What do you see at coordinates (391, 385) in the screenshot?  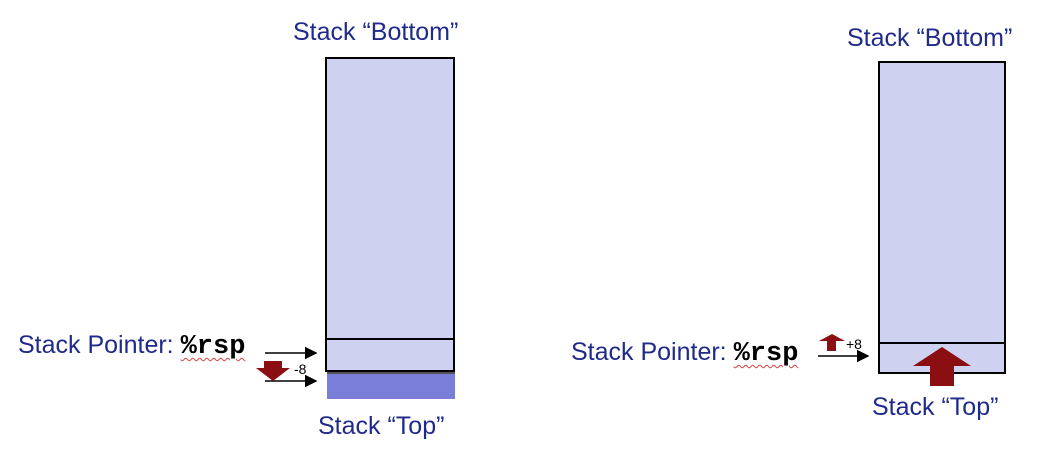 I see `left-pushed-cell` at bounding box center [391, 385].